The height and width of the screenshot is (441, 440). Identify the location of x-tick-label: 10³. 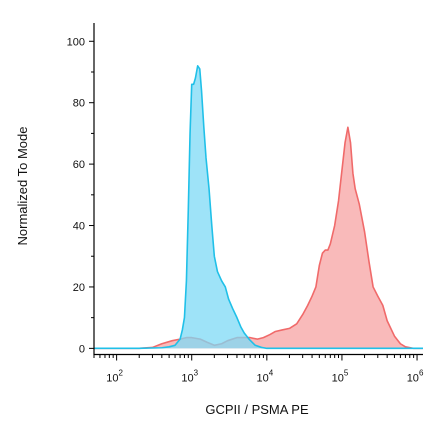
(189, 377).